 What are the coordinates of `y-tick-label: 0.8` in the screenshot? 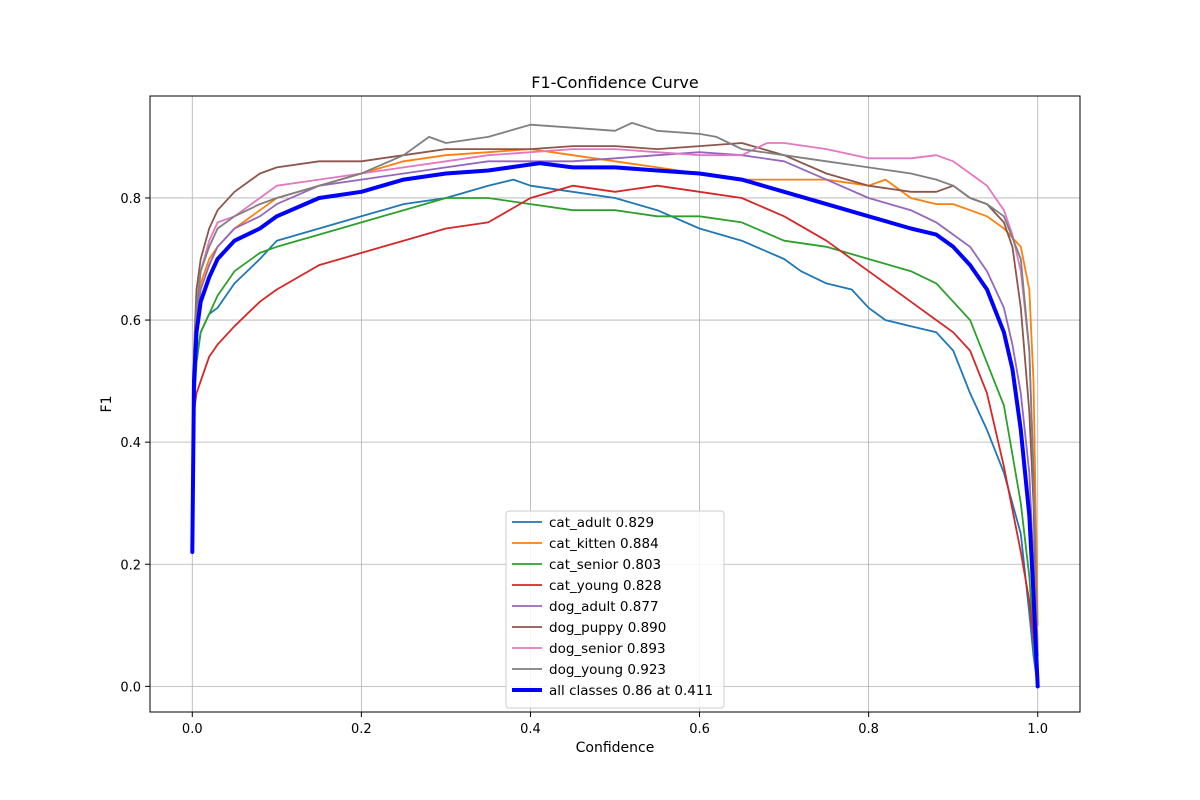 It's located at (130, 199).